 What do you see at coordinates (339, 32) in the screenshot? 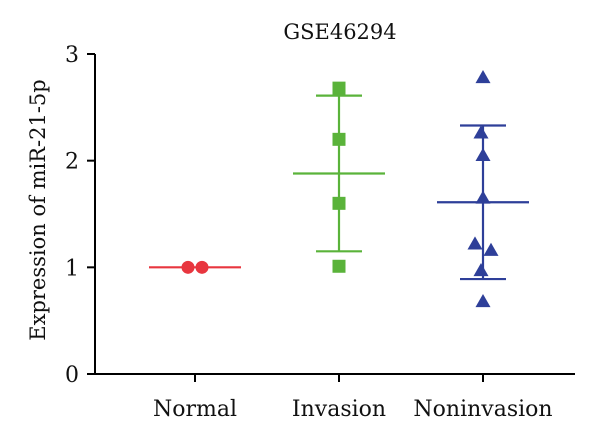
I see `chart-title: GSE46294` at bounding box center [339, 32].